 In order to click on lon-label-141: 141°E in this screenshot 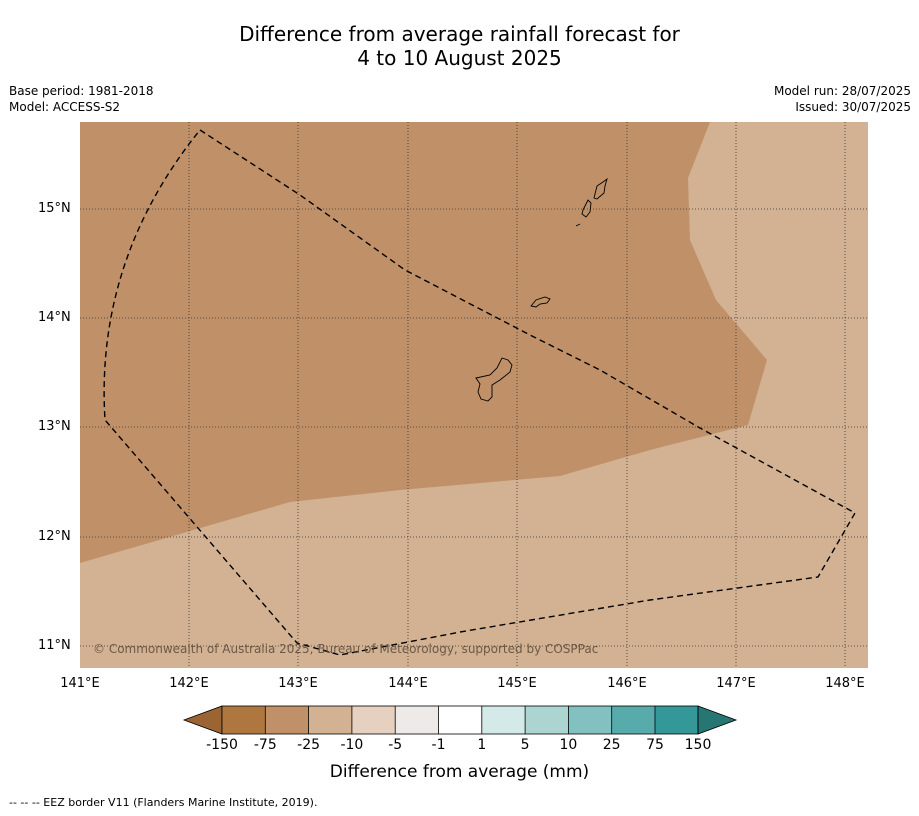, I will do `click(80, 683)`.